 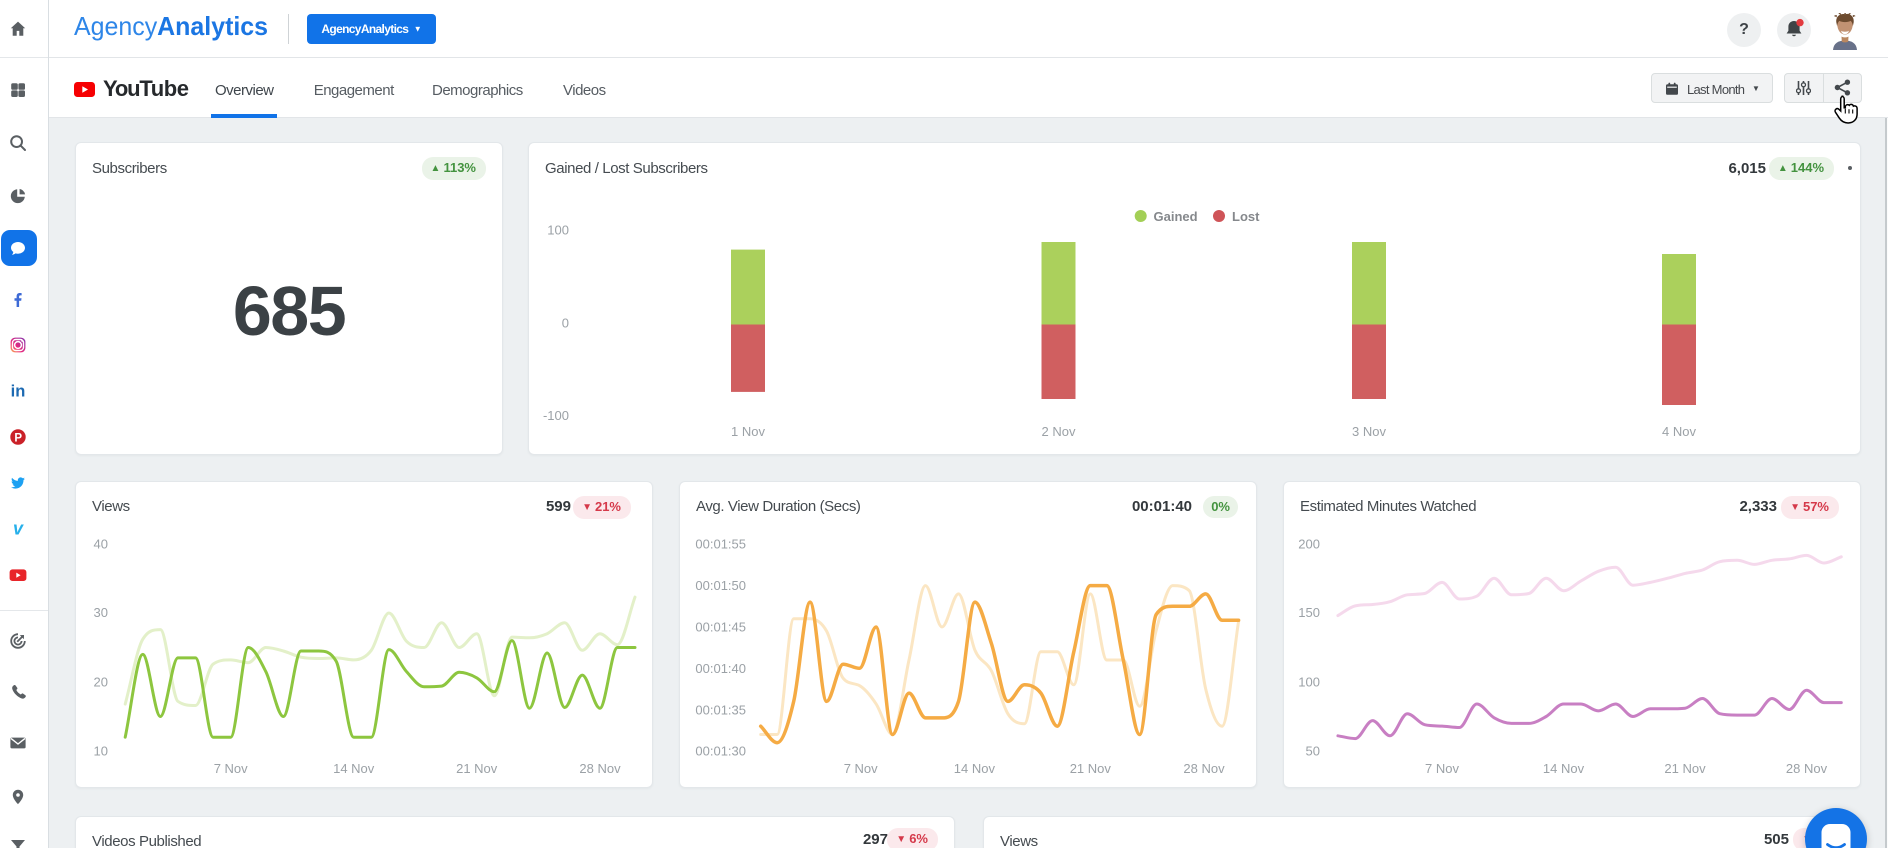 What do you see at coordinates (18, 529) in the screenshot?
I see `svg-text: v` at bounding box center [18, 529].